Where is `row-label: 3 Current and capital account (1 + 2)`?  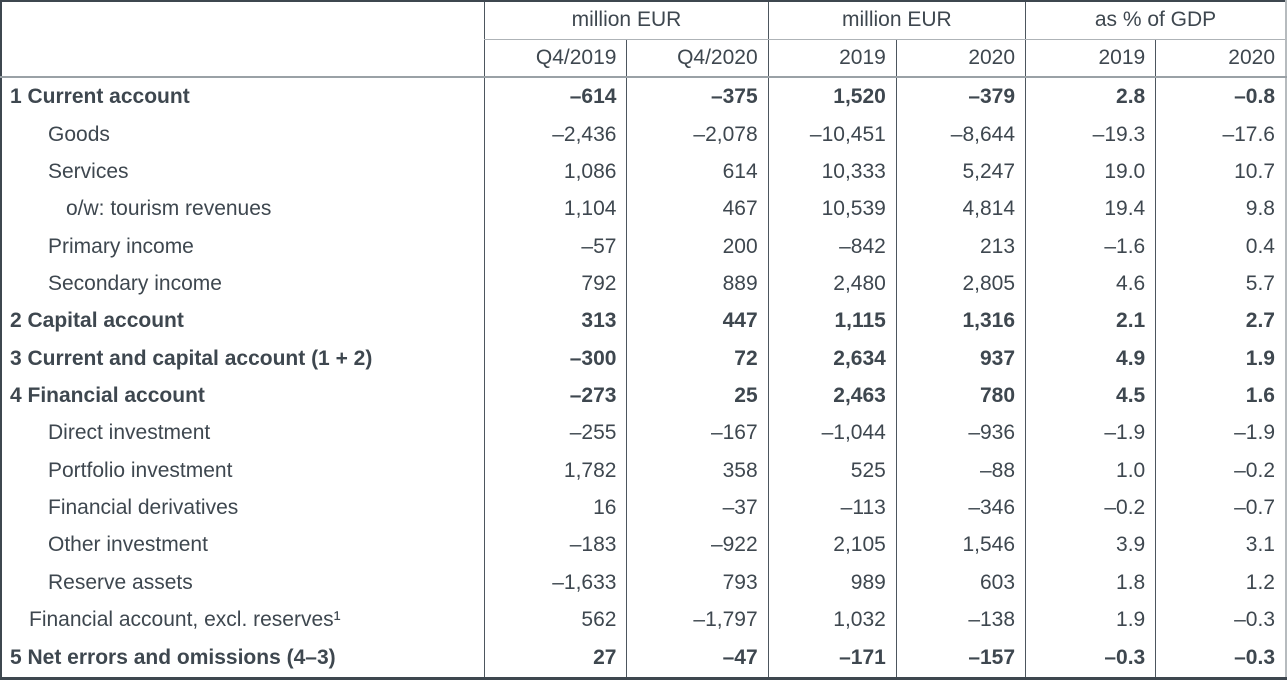 row-label: 3 Current and capital account (1 + 2) is located at coordinates (191, 358).